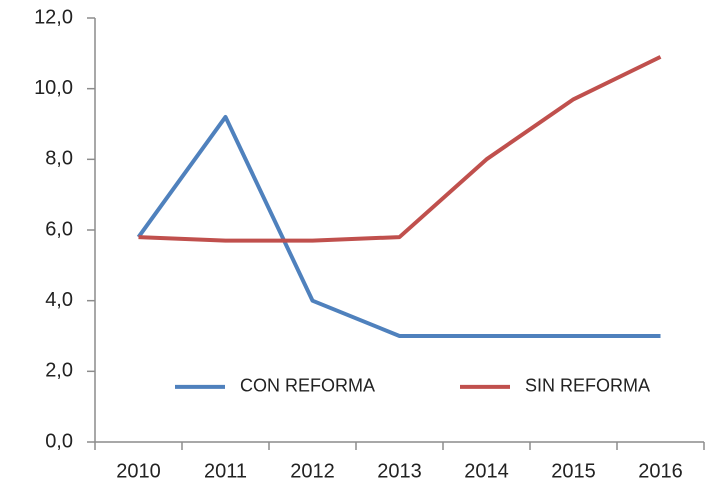 The width and height of the screenshot is (710, 486). Describe the element at coordinates (660, 471) in the screenshot. I see `x-tick-label: 2016` at that location.